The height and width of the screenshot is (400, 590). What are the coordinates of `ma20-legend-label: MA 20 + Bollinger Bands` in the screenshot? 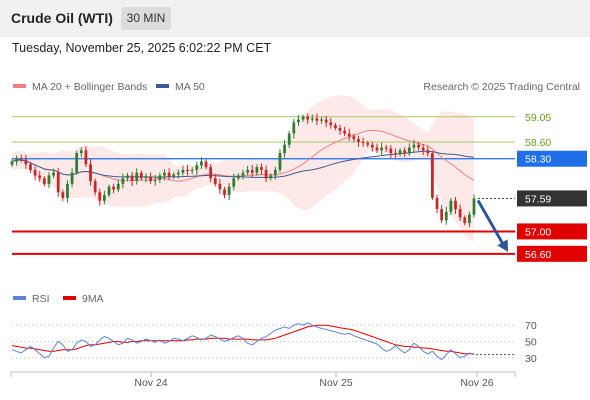 It's located at (89, 87).